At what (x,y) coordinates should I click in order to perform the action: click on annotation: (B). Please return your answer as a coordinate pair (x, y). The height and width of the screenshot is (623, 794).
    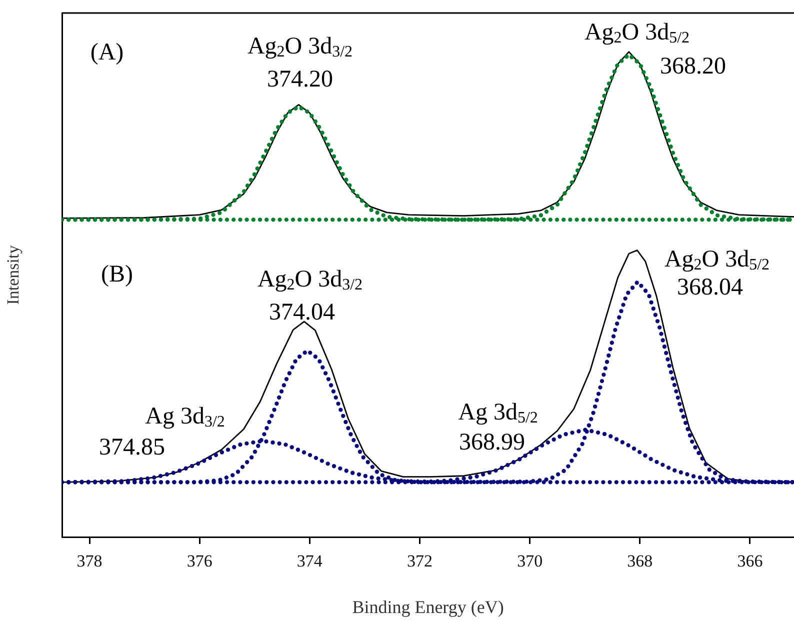
    Looking at the image, I should click on (117, 274).